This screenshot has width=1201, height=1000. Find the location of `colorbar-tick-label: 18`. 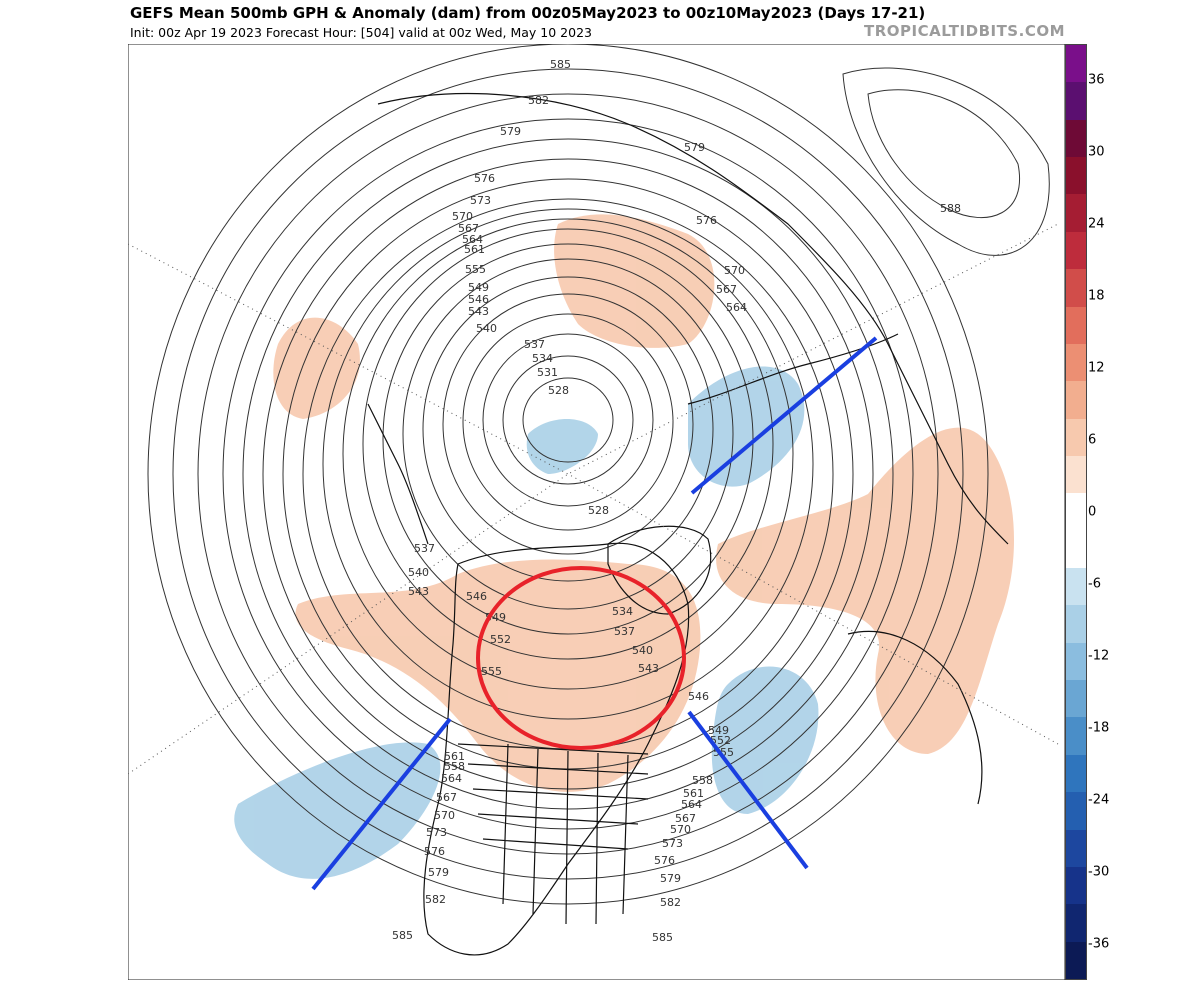

colorbar-tick-label: 18 is located at coordinates (1096, 296).